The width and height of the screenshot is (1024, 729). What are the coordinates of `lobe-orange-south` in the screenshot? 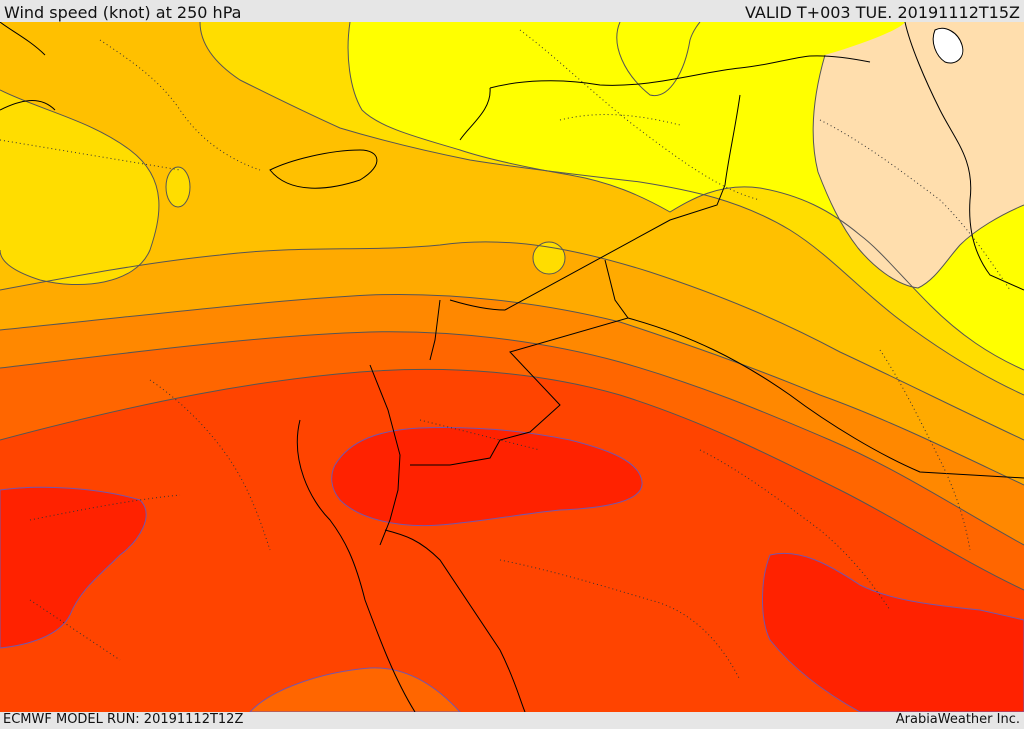 It's located at (355, 689).